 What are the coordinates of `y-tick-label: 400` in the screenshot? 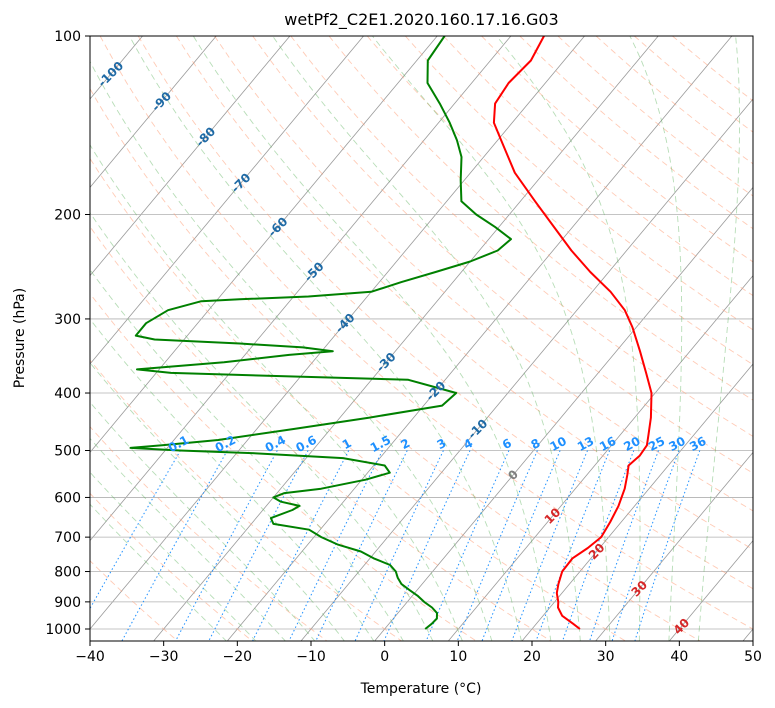 It's located at (67, 394).